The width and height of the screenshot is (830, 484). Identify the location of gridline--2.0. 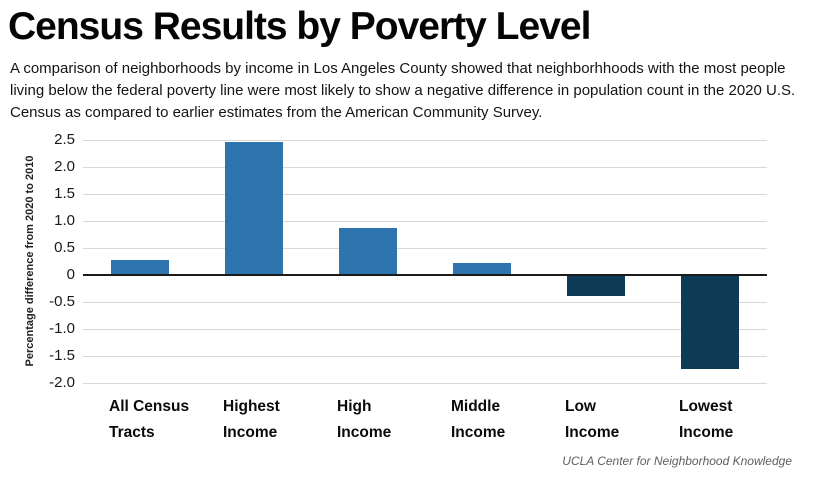
(425, 383).